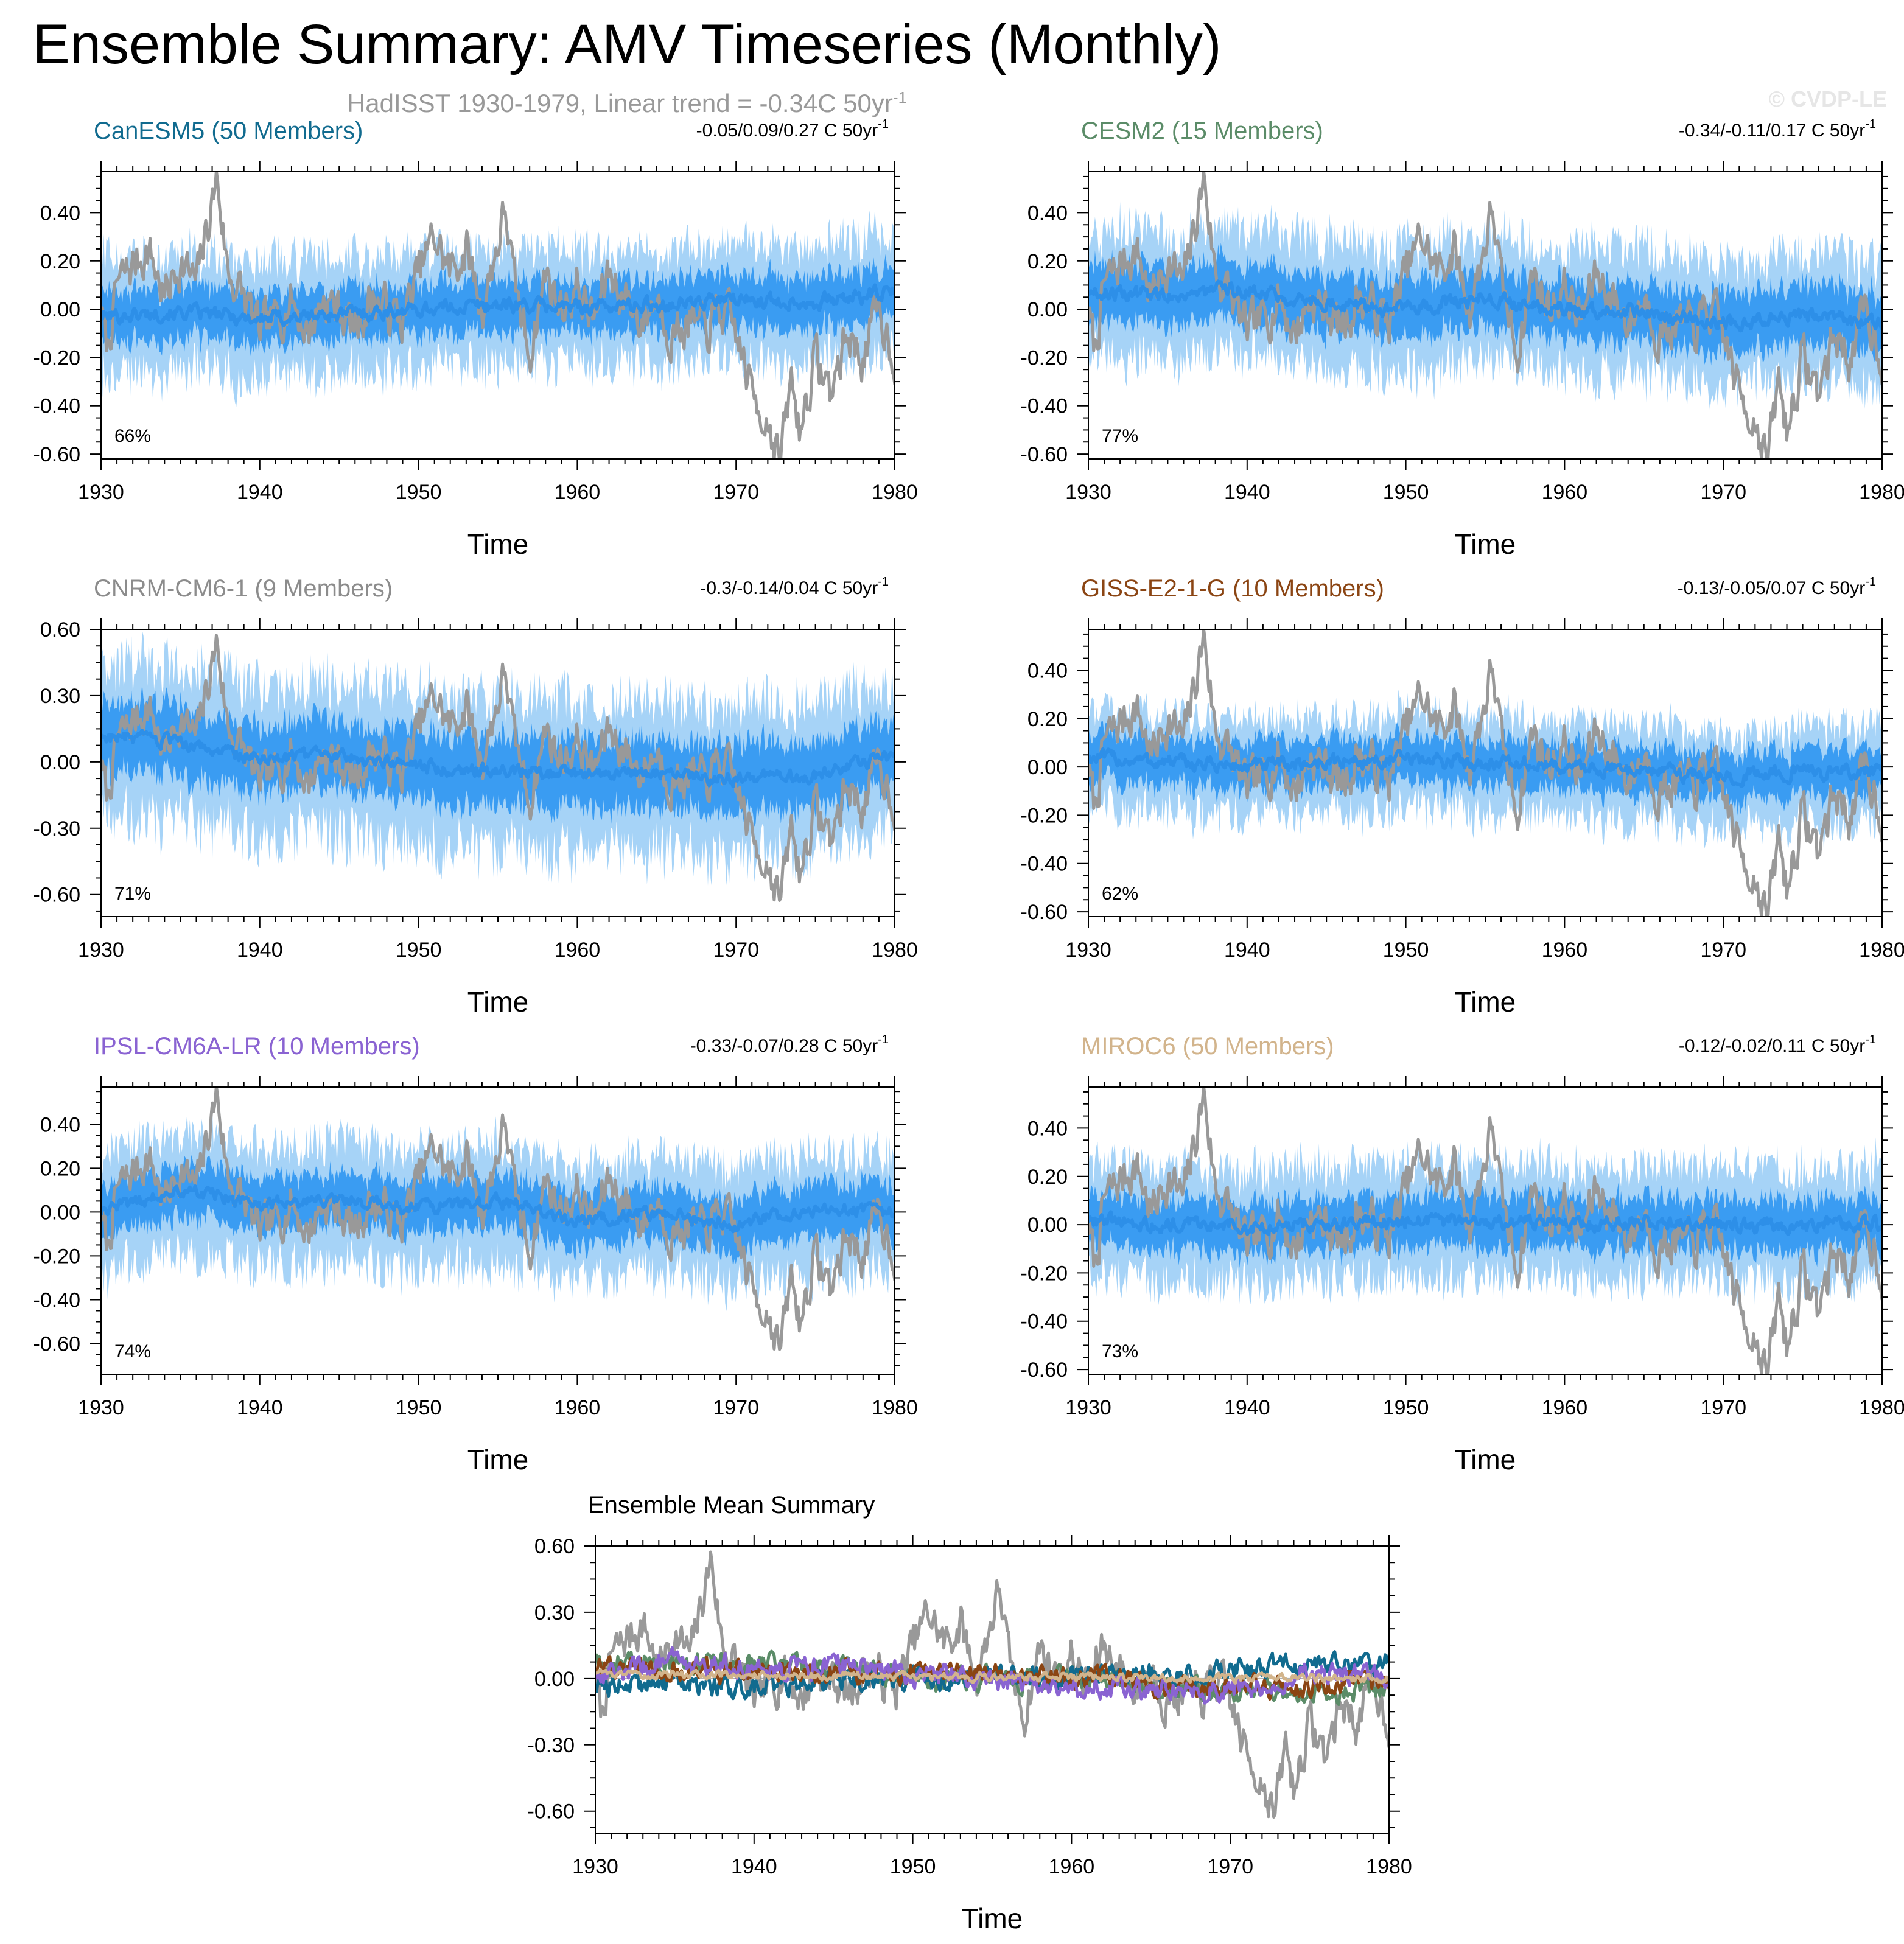  Describe the element at coordinates (1232, 588) in the screenshot. I see `panel-title: GISS-E2-1-G (10 Members)` at that location.